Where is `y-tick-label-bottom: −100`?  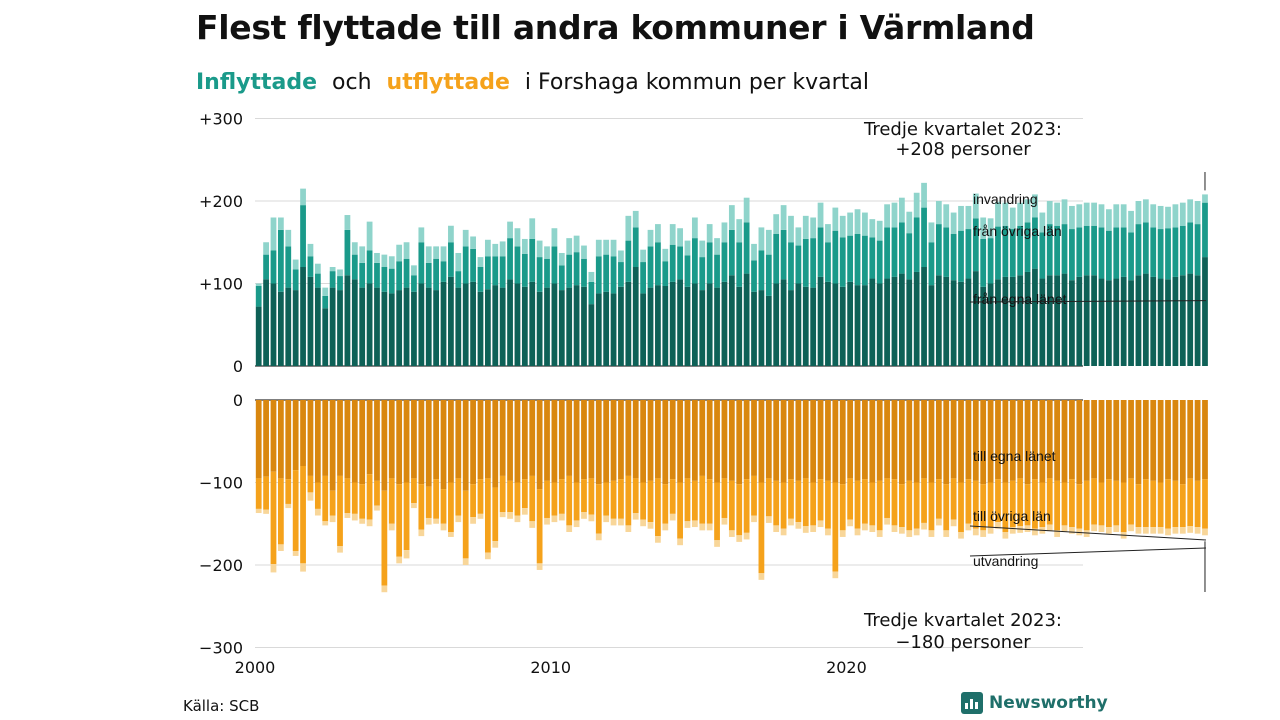
y-tick-label-bottom: −100 is located at coordinates (221, 483).